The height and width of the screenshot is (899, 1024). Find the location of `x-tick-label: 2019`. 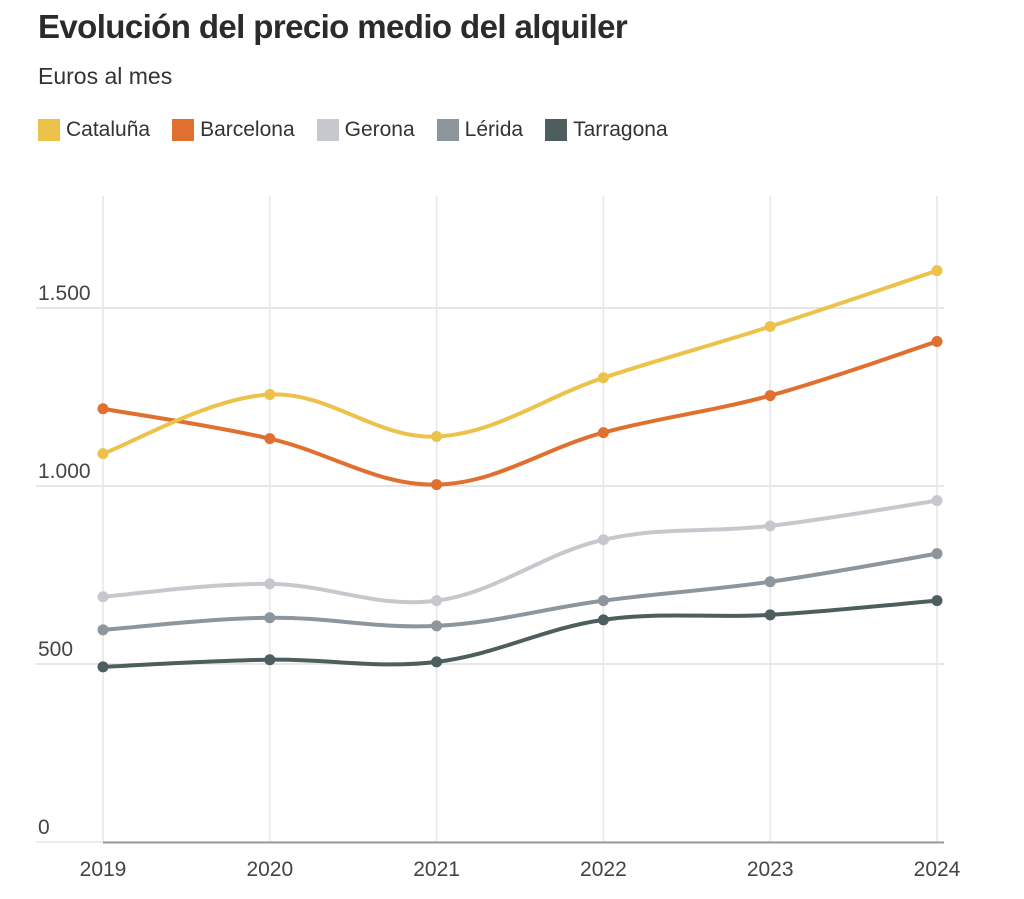

x-tick-label: 2019 is located at coordinates (103, 869).